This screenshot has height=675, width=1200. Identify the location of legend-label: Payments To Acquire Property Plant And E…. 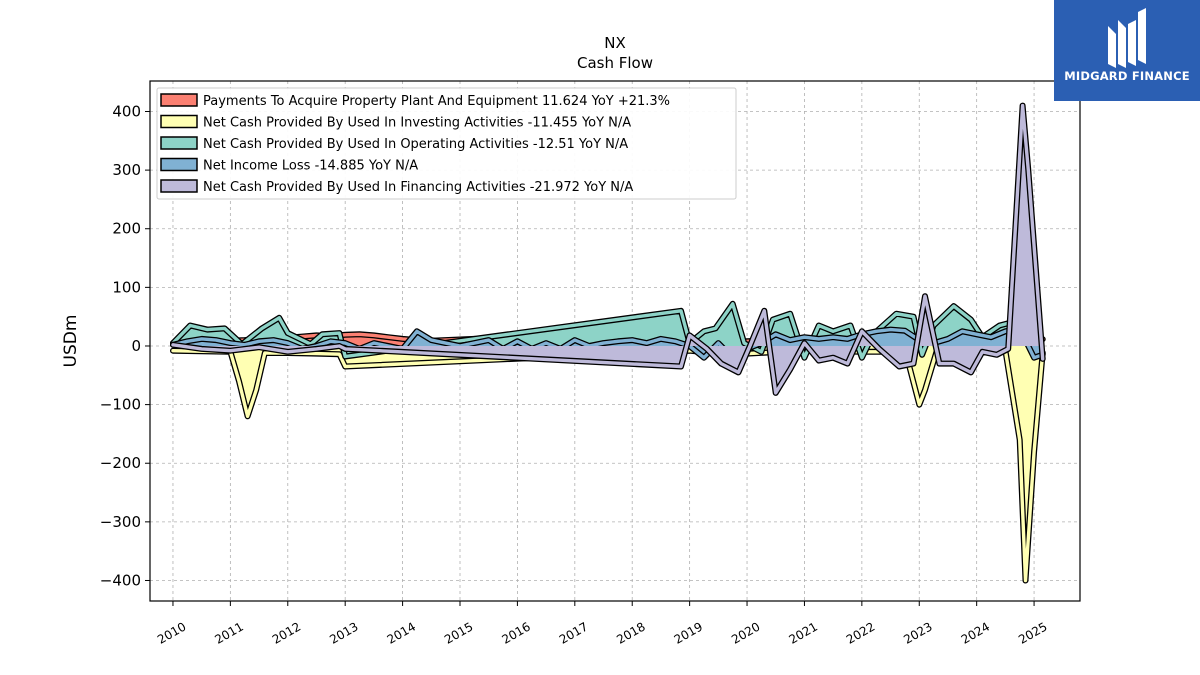
(436, 101).